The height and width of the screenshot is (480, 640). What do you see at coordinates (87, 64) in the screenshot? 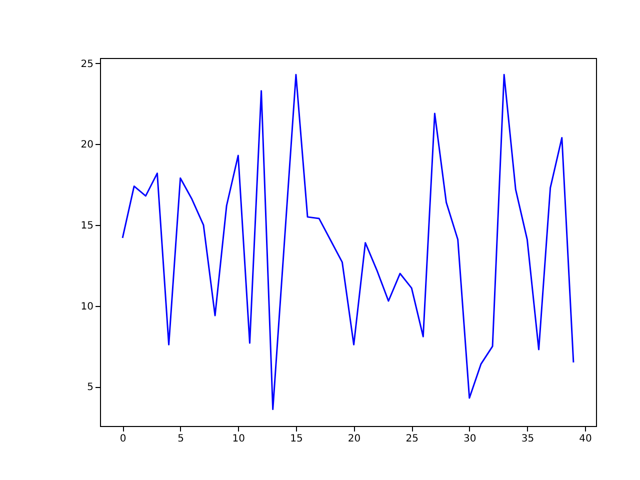
I see `y-tick-label: 25` at bounding box center [87, 64].